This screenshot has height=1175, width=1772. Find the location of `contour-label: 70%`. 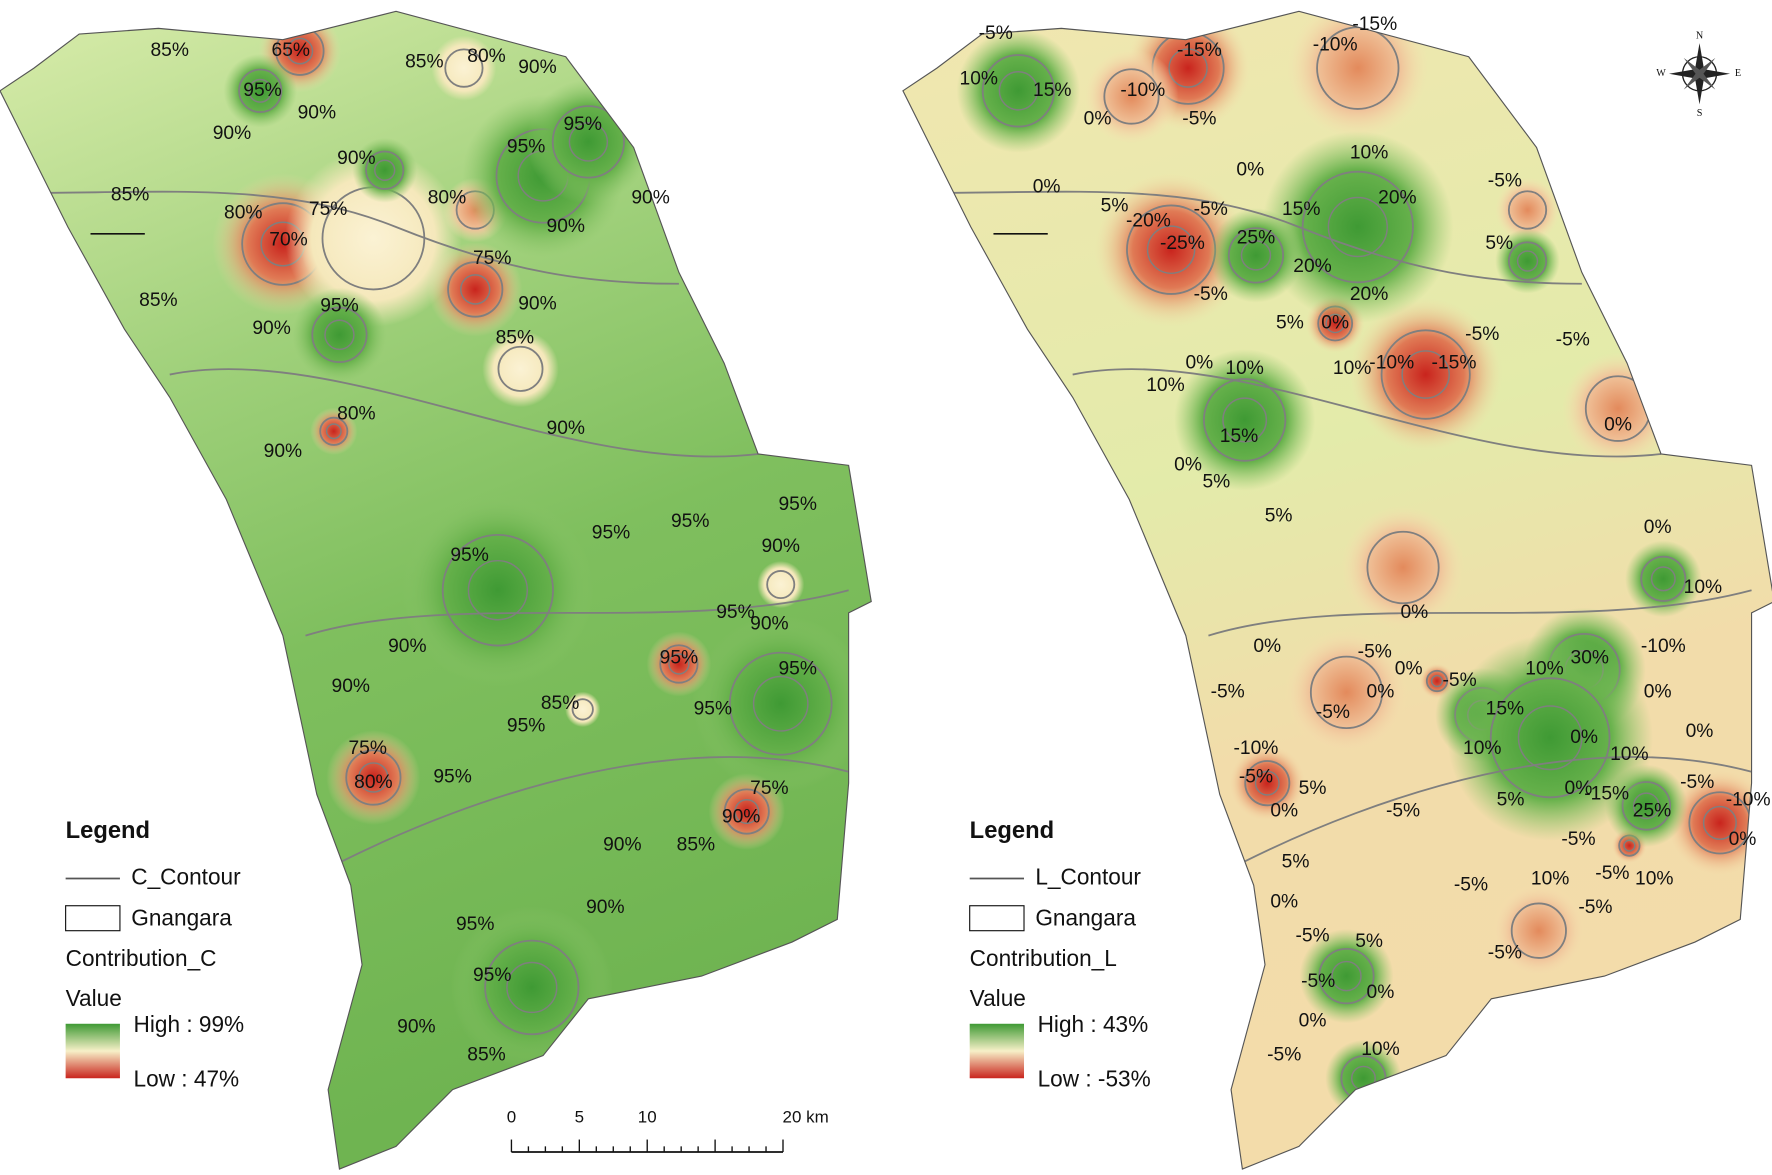

contour-label: 70% is located at coordinates (288, 240).